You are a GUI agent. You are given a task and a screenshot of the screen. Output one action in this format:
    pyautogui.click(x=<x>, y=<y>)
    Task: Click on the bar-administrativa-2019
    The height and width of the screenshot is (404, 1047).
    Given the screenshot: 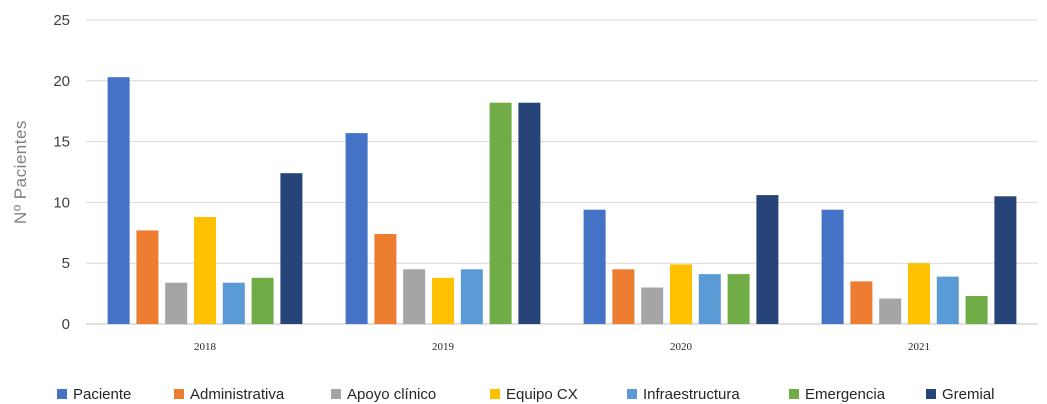 What is the action you would take?
    pyautogui.click(x=385, y=279)
    